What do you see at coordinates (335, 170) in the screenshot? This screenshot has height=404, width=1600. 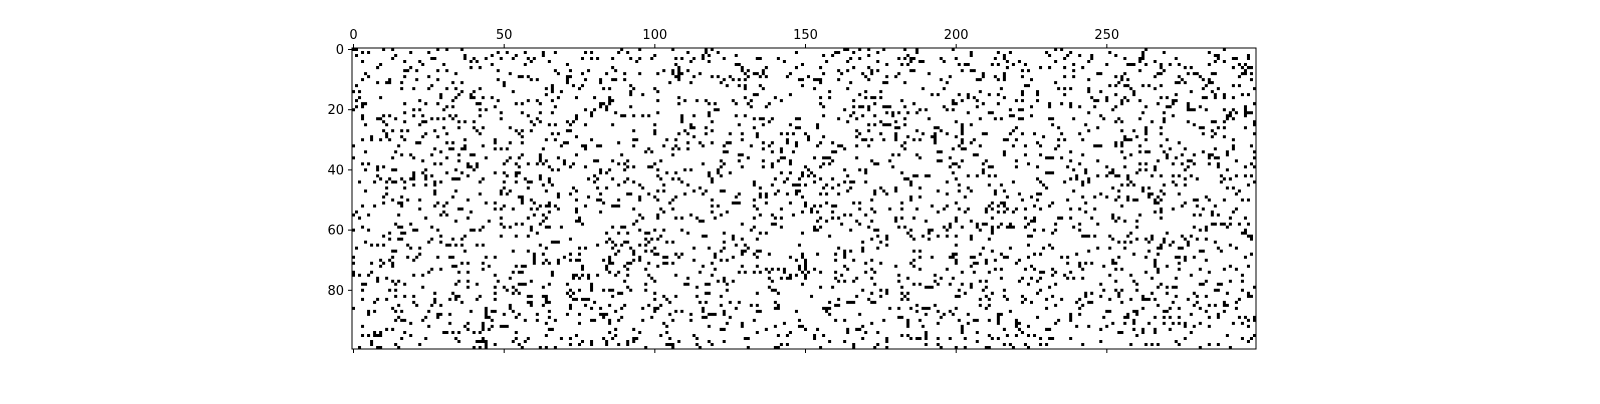 I see `y-tick-label: 40` at bounding box center [335, 170].